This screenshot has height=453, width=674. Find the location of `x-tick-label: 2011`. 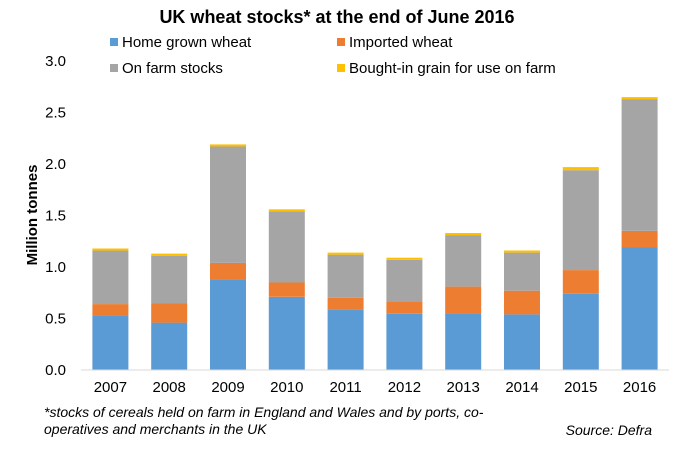

x-tick-label: 2011 is located at coordinates (345, 387).